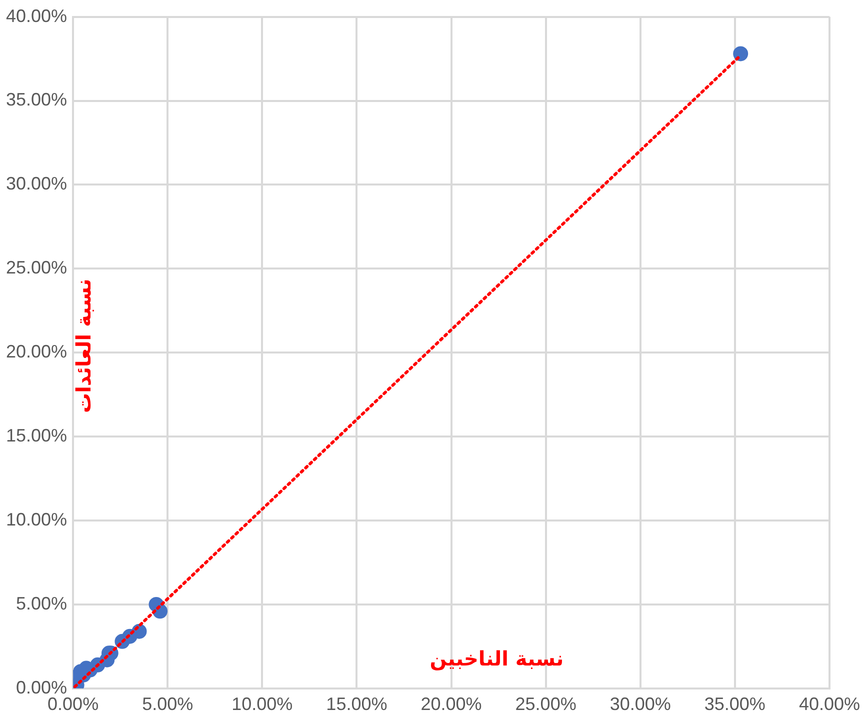  I want to click on y-tick-label: 30.00%, so click(37, 184).